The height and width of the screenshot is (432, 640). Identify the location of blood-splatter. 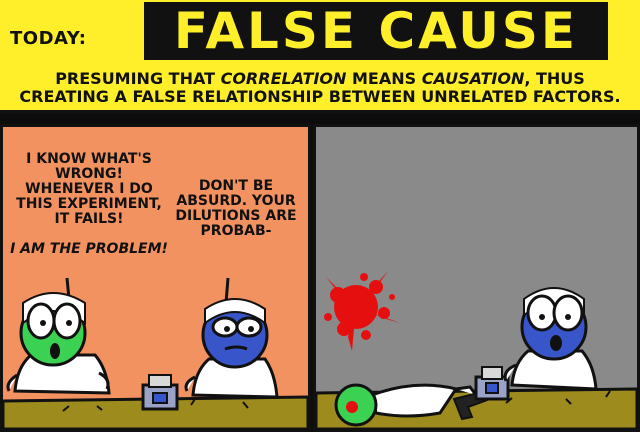
(362, 311).